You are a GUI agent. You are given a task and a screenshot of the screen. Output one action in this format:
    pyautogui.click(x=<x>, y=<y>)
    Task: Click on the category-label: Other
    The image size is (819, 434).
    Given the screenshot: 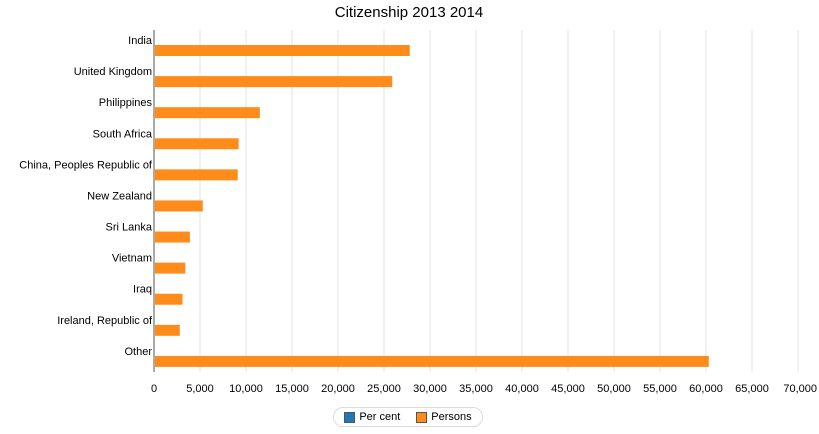 What is the action you would take?
    pyautogui.click(x=138, y=352)
    